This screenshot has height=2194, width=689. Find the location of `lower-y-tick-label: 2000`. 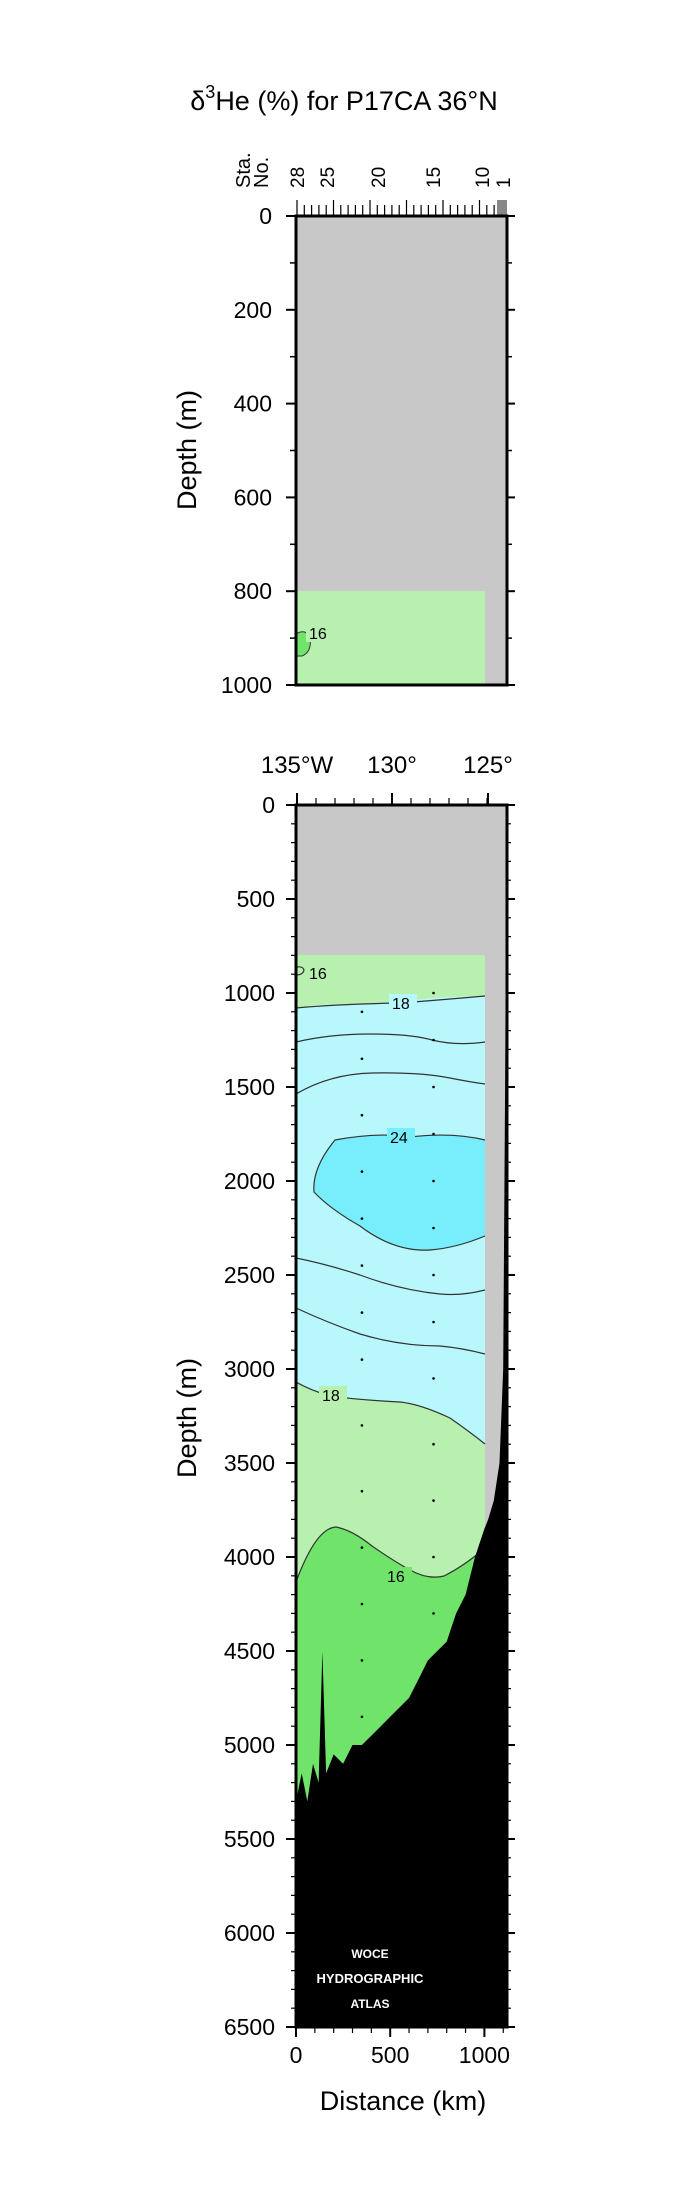

lower-y-tick-label: 2000 is located at coordinates (249, 1181).